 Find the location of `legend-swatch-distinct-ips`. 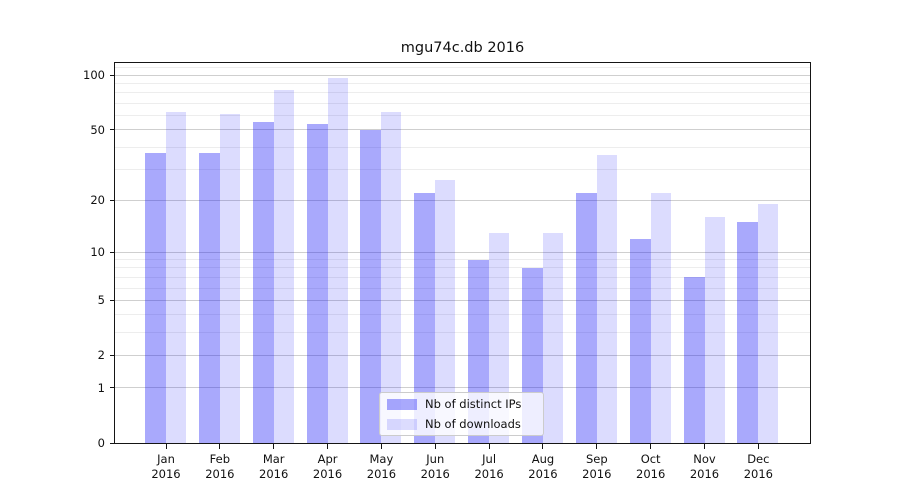

legend-swatch-distinct-ips is located at coordinates (402, 404).